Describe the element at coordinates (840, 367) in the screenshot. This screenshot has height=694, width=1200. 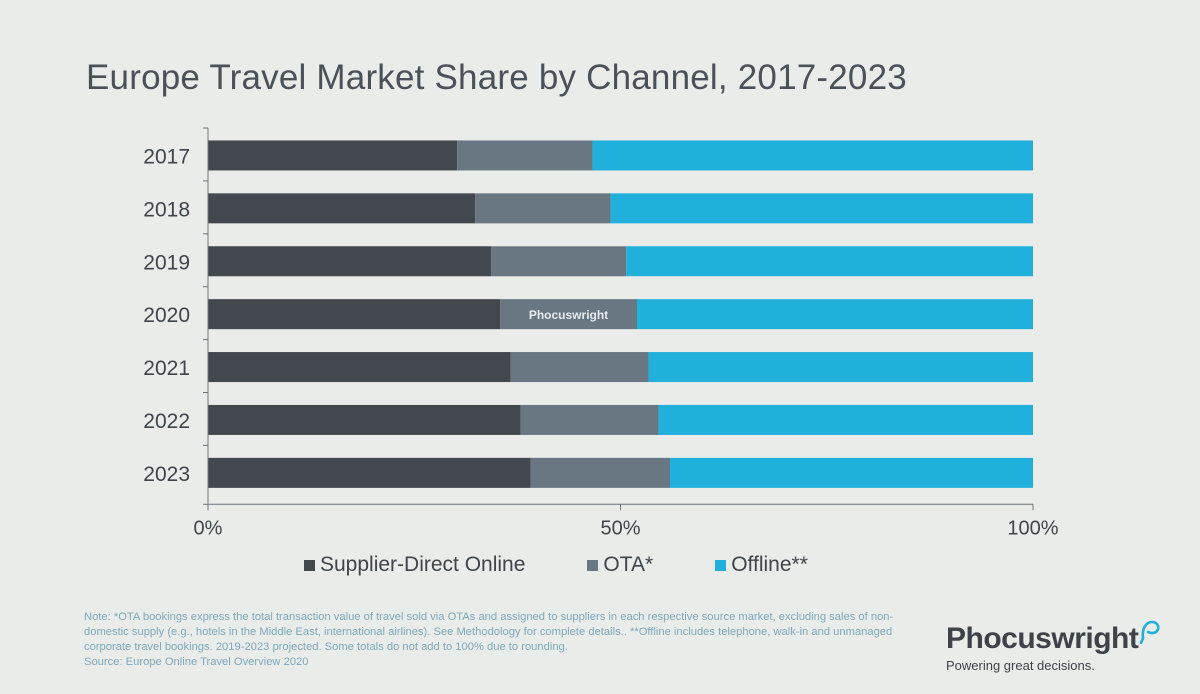
I see `bar-2021-offline` at that location.